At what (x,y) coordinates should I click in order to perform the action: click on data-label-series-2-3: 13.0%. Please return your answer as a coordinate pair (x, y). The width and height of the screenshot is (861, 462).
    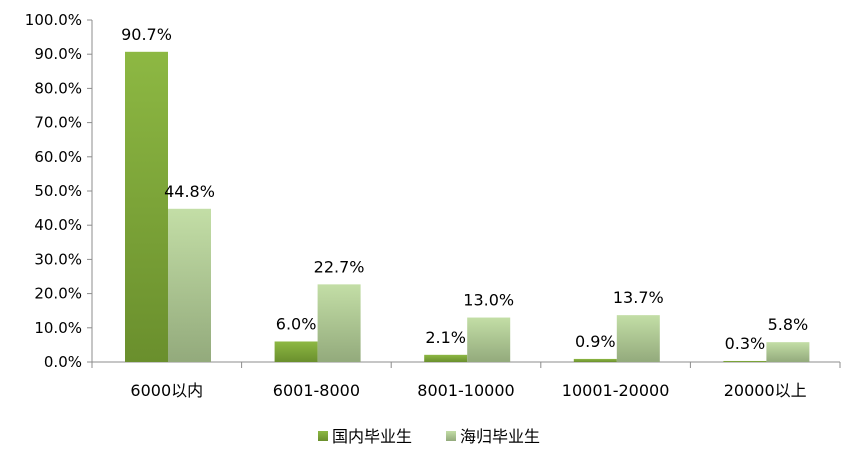
    Looking at the image, I should click on (488, 300).